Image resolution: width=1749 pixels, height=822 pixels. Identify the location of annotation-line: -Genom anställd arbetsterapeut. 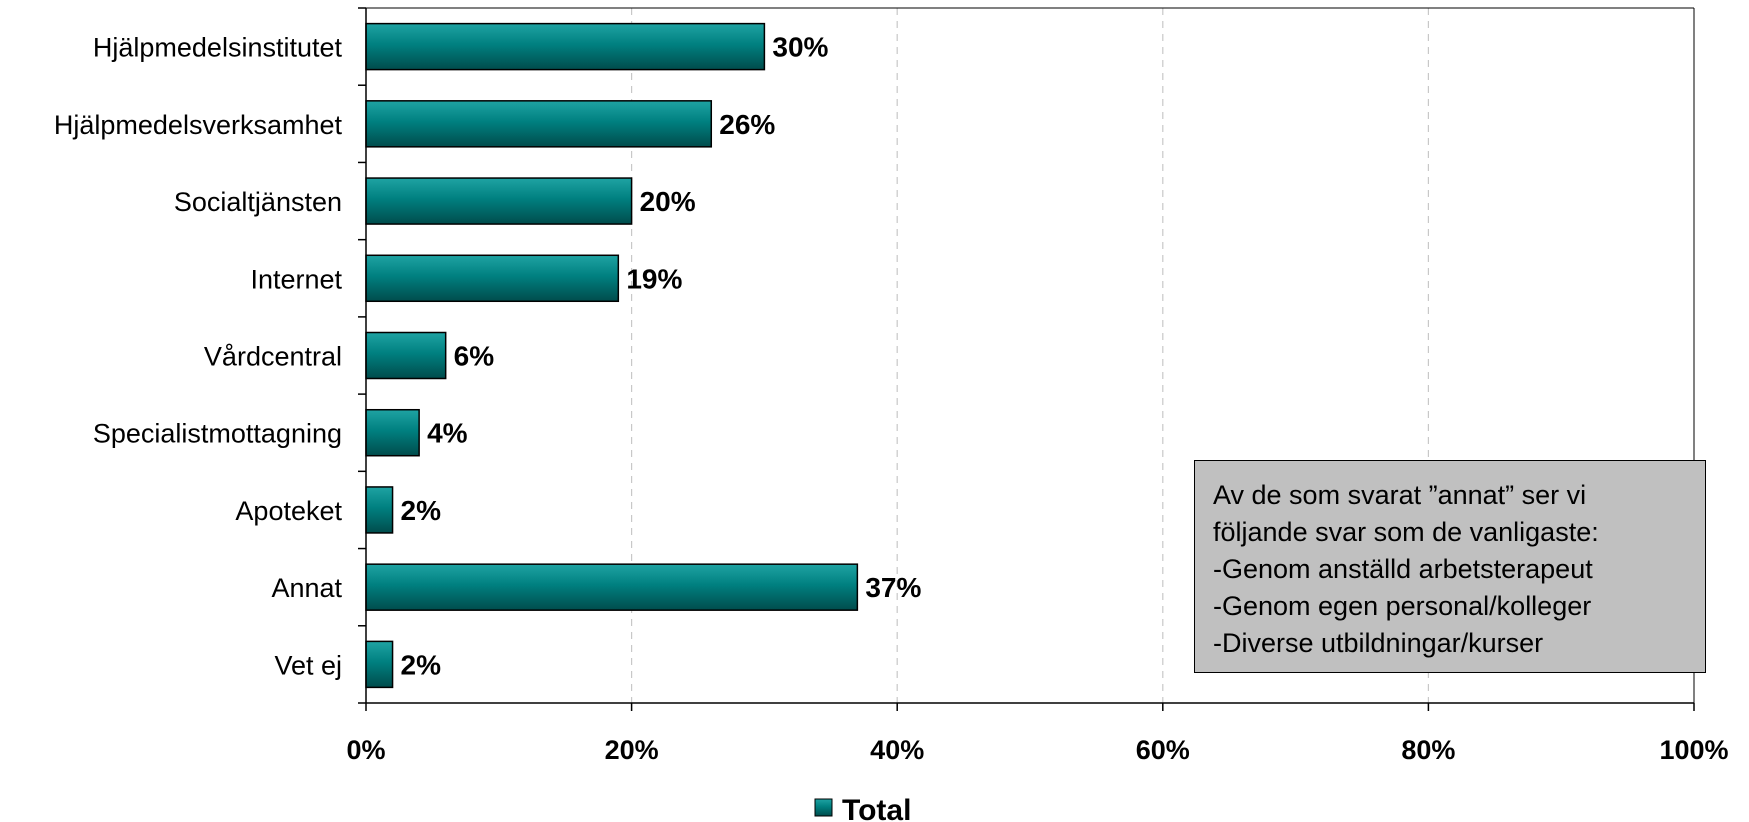
(1403, 569).